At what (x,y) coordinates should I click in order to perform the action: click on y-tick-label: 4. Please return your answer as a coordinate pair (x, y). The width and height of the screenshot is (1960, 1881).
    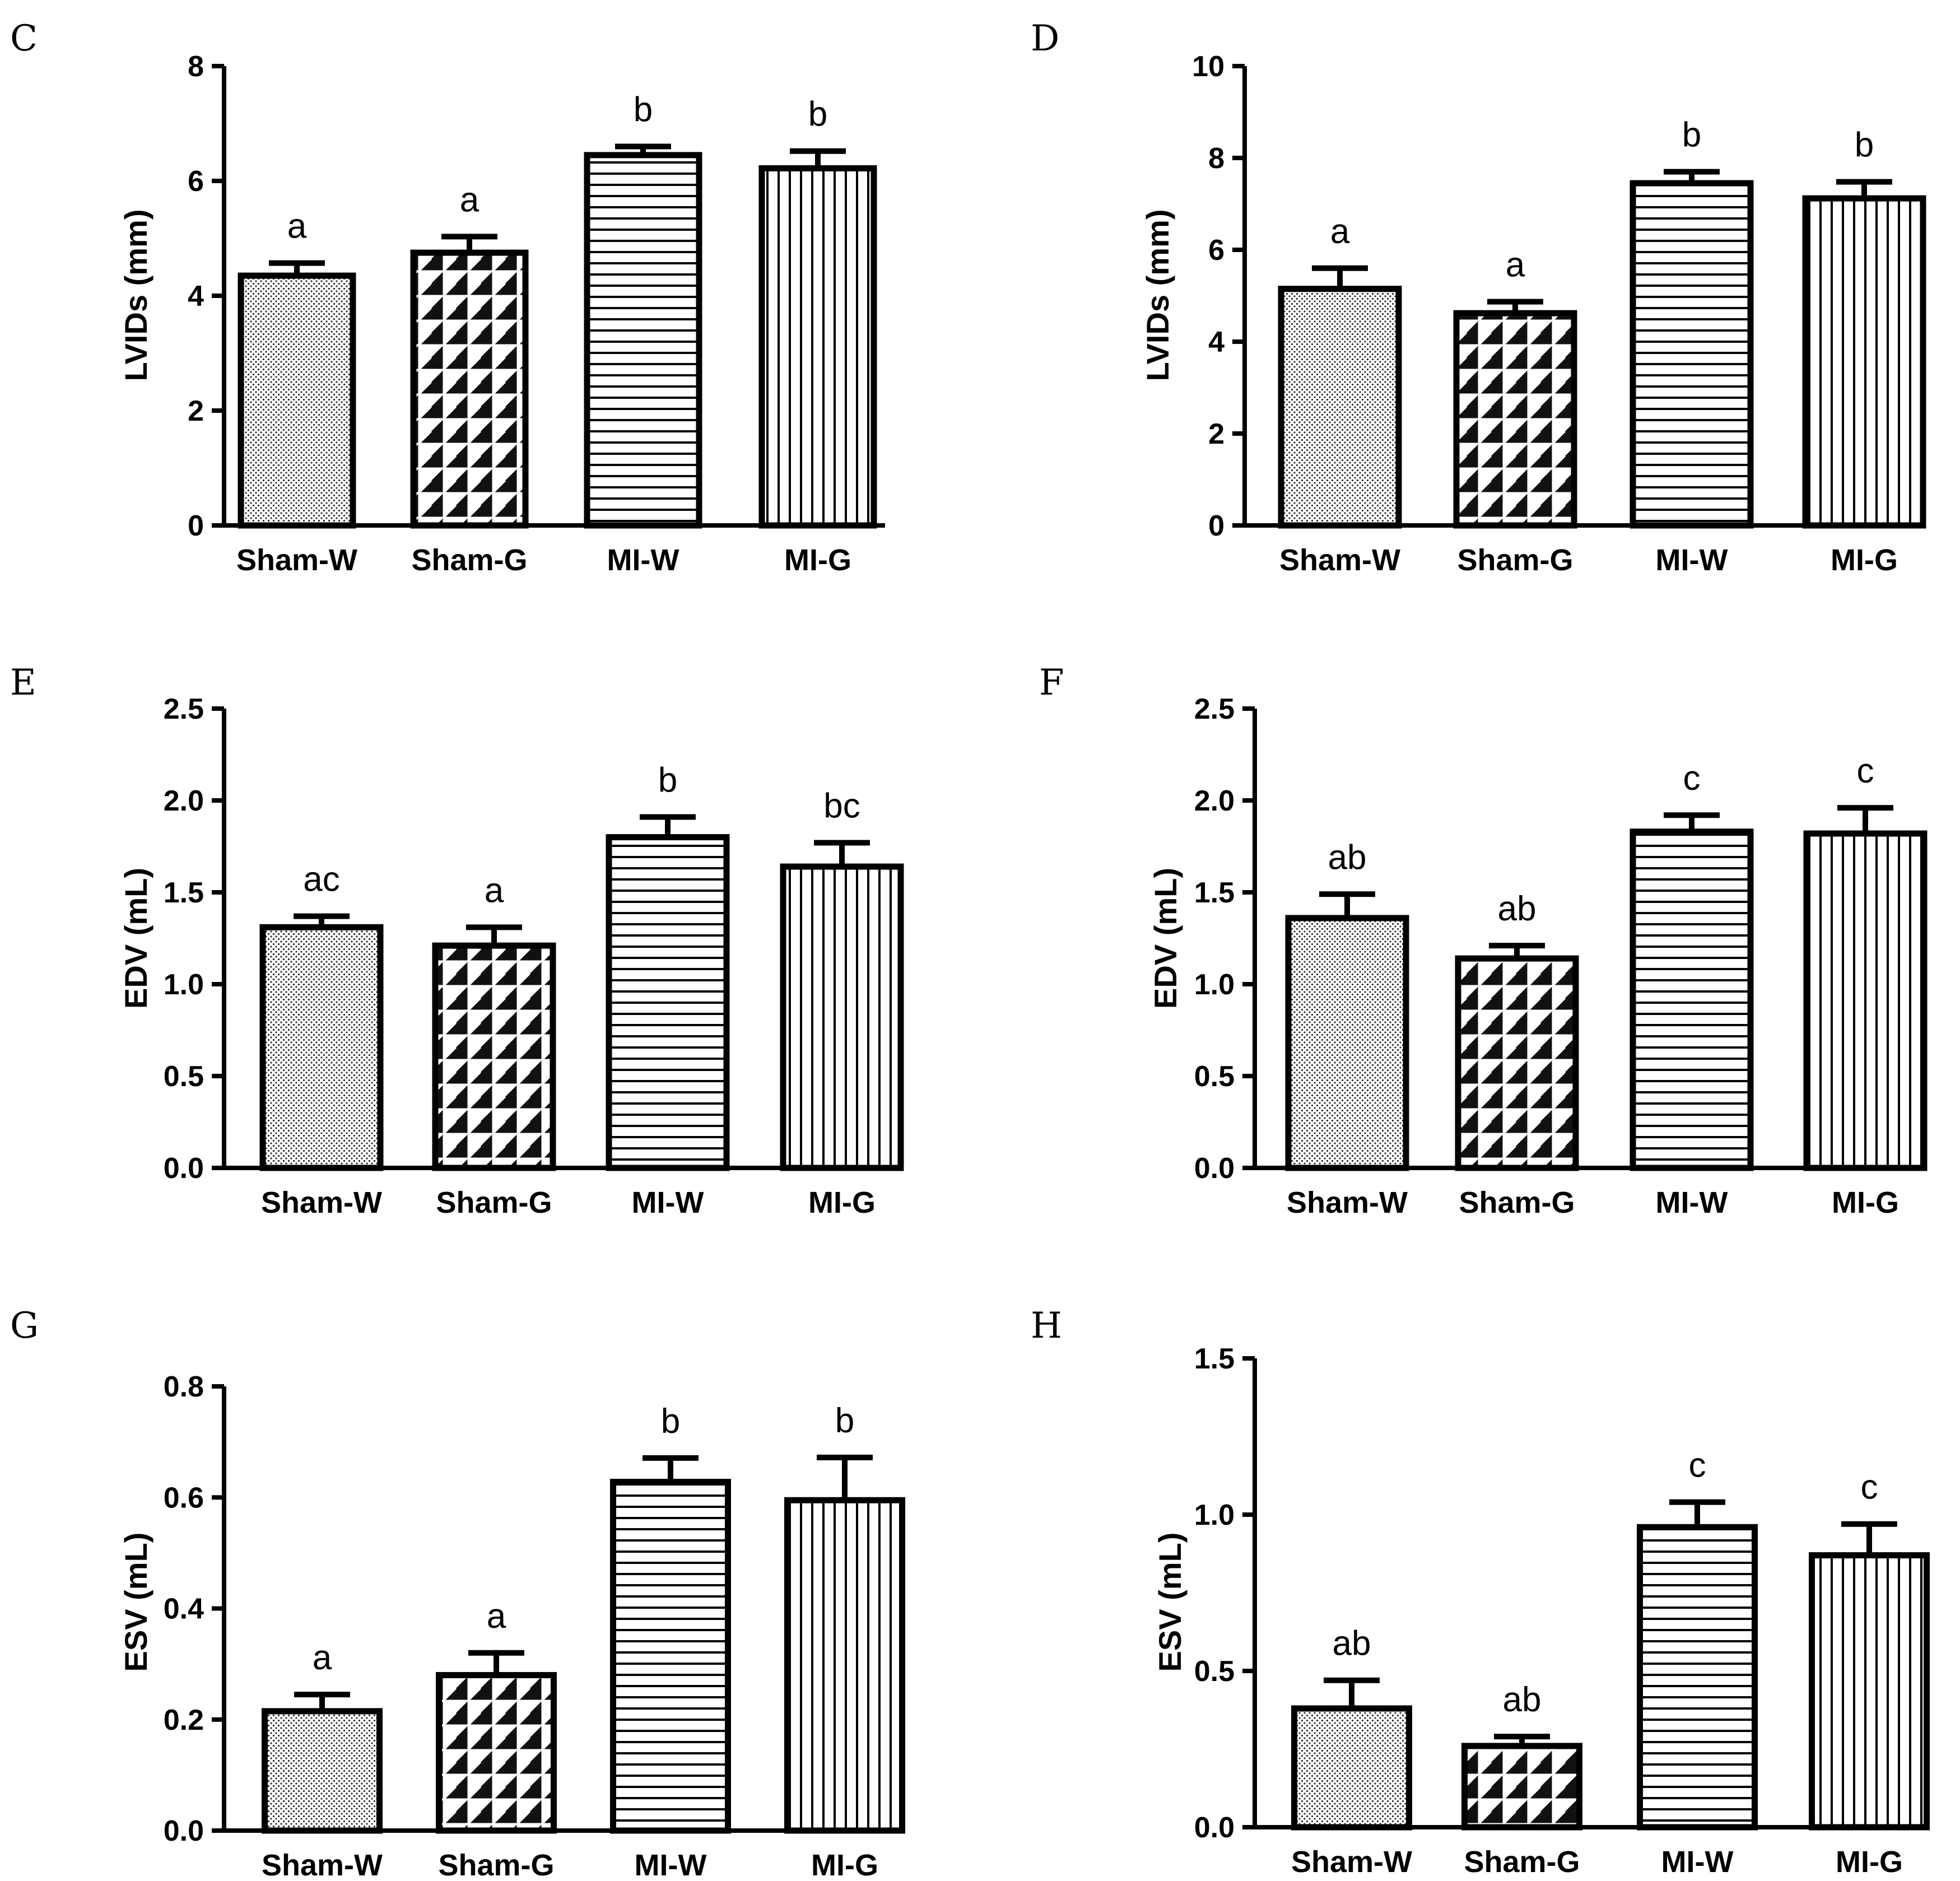
    Looking at the image, I should click on (1216, 342).